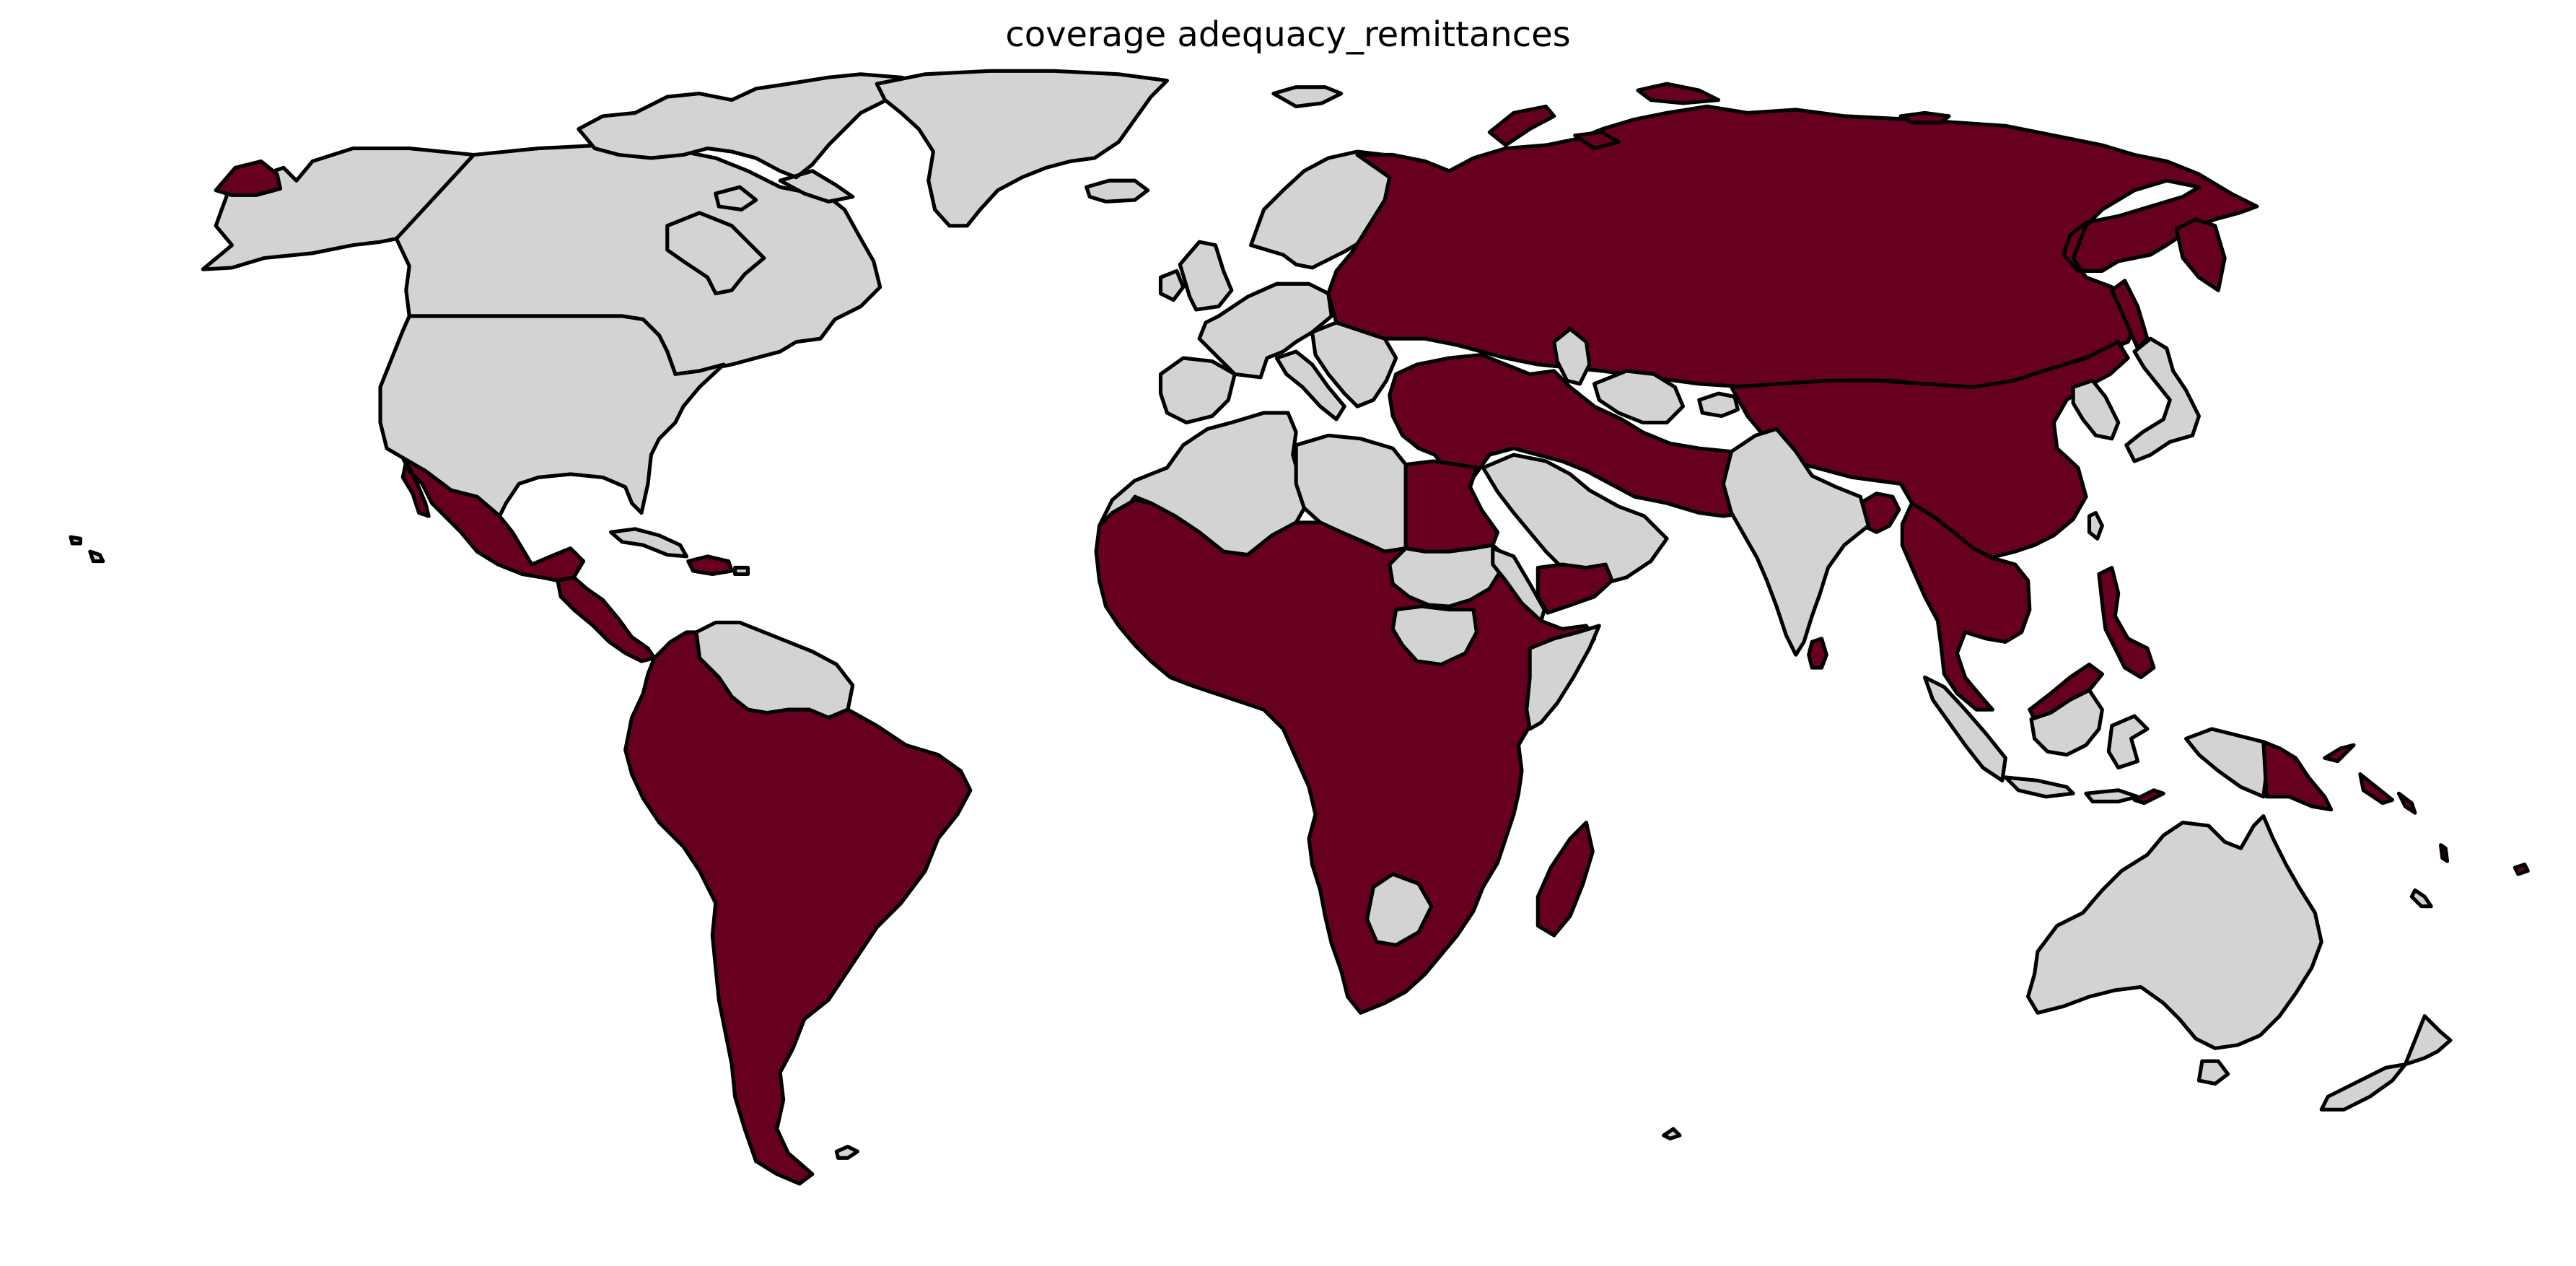  I want to click on region-solomon-islands, so click(2387, 793).